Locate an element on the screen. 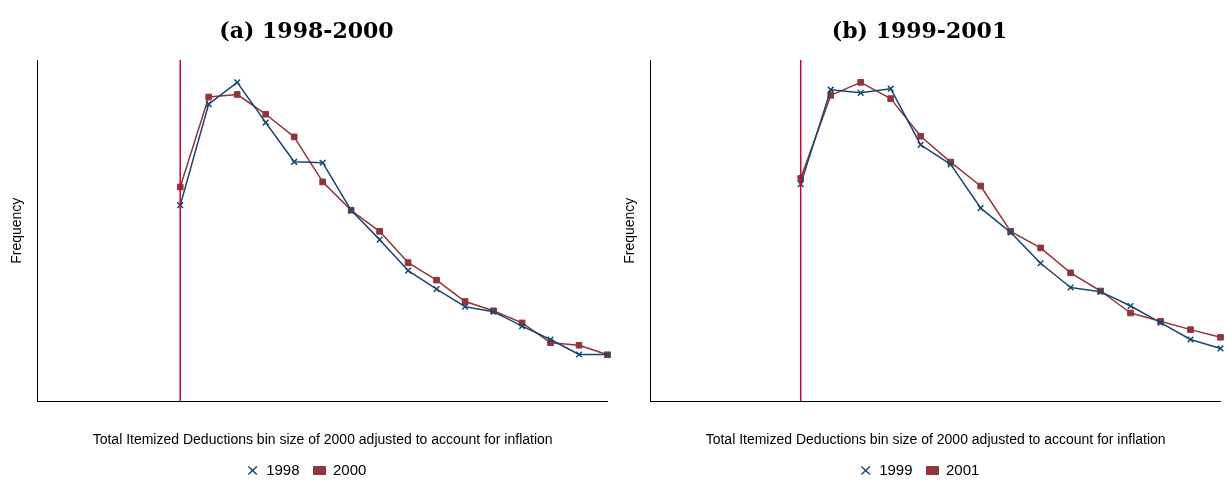 Image resolution: width=1226 pixels, height=493 pixels. legend-label: 1998 is located at coordinates (283, 469).